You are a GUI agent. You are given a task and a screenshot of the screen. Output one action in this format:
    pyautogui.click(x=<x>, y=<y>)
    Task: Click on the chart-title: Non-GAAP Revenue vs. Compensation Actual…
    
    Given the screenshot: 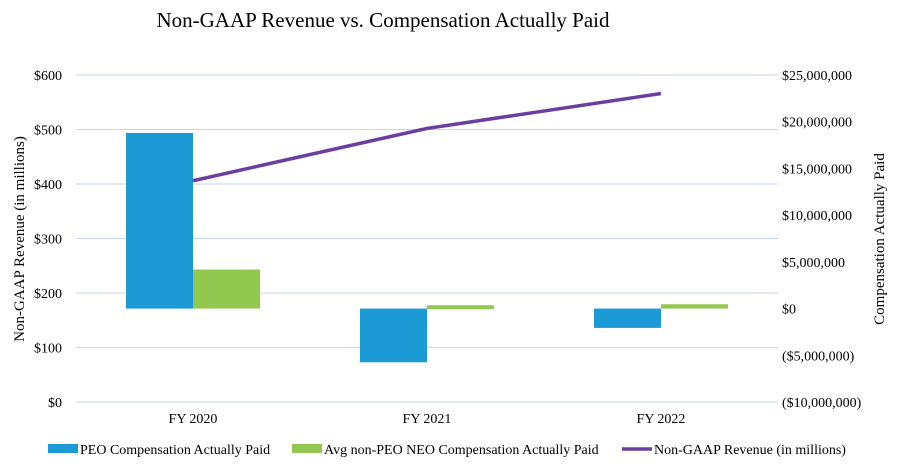 What is the action you would take?
    pyautogui.click(x=383, y=20)
    